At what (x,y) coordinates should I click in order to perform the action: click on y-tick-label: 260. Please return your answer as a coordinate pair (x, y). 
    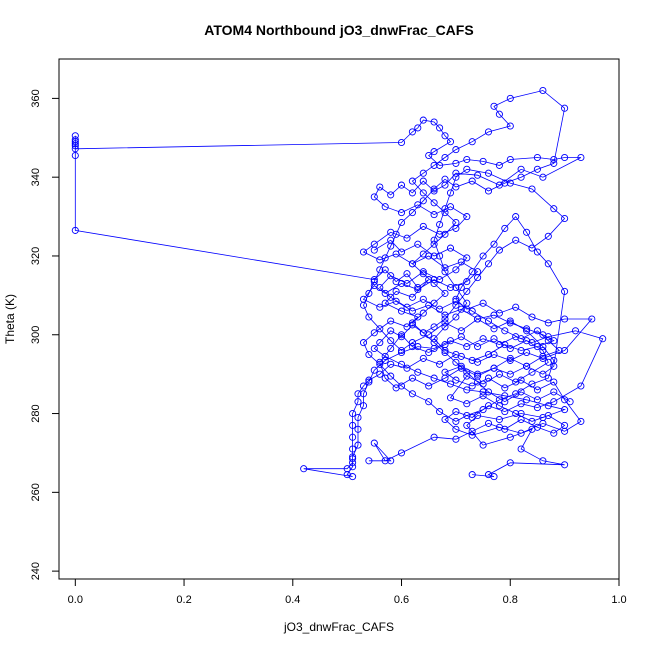
    Looking at the image, I should click on (36, 492).